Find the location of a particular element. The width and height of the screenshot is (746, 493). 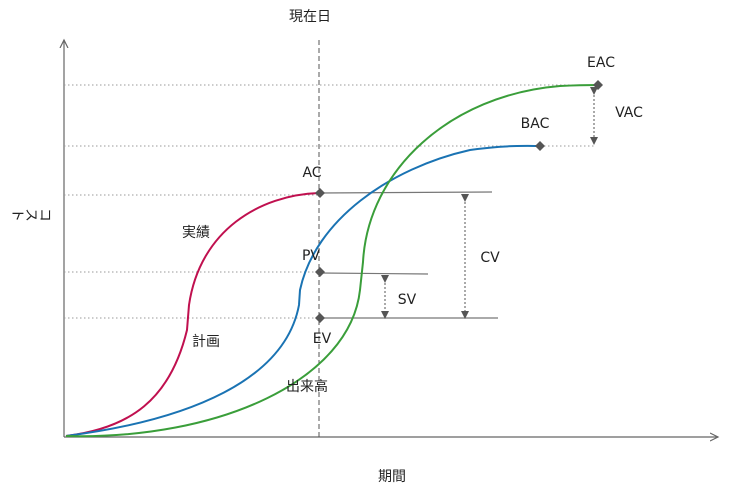

vac-label: VAC is located at coordinates (629, 113).